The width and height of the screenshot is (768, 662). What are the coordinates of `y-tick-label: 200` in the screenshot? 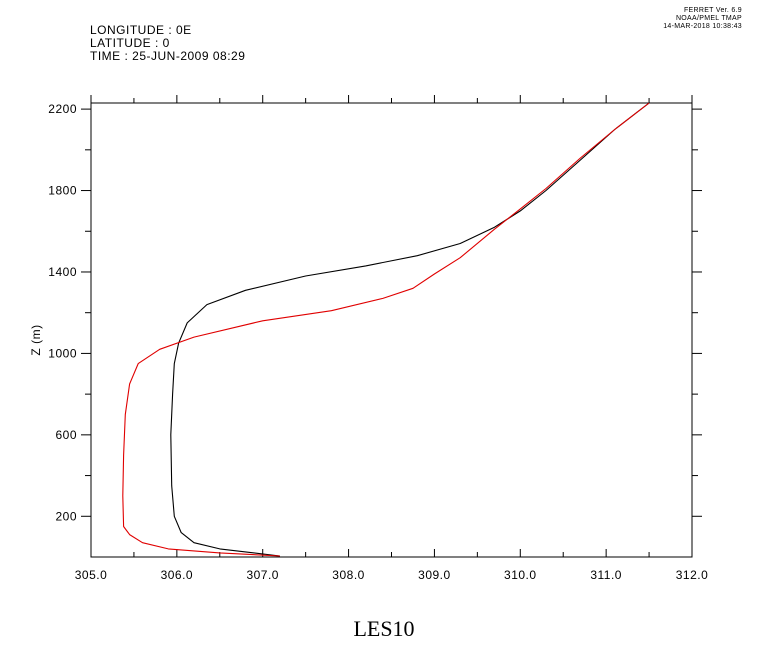 It's located at (66, 516).